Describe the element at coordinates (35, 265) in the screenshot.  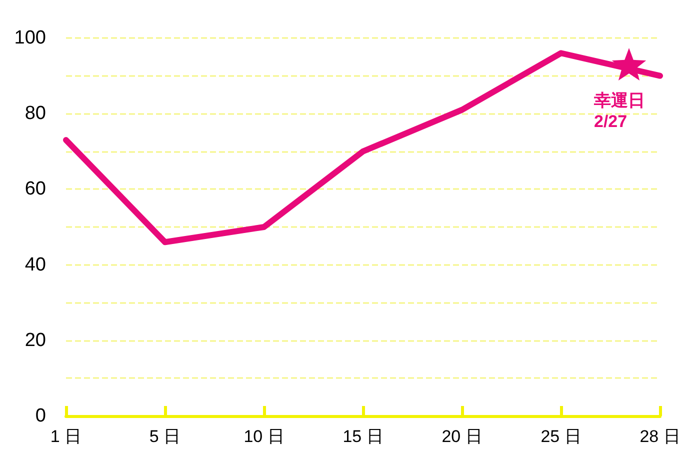
I see `y-tick-label: 40` at that location.